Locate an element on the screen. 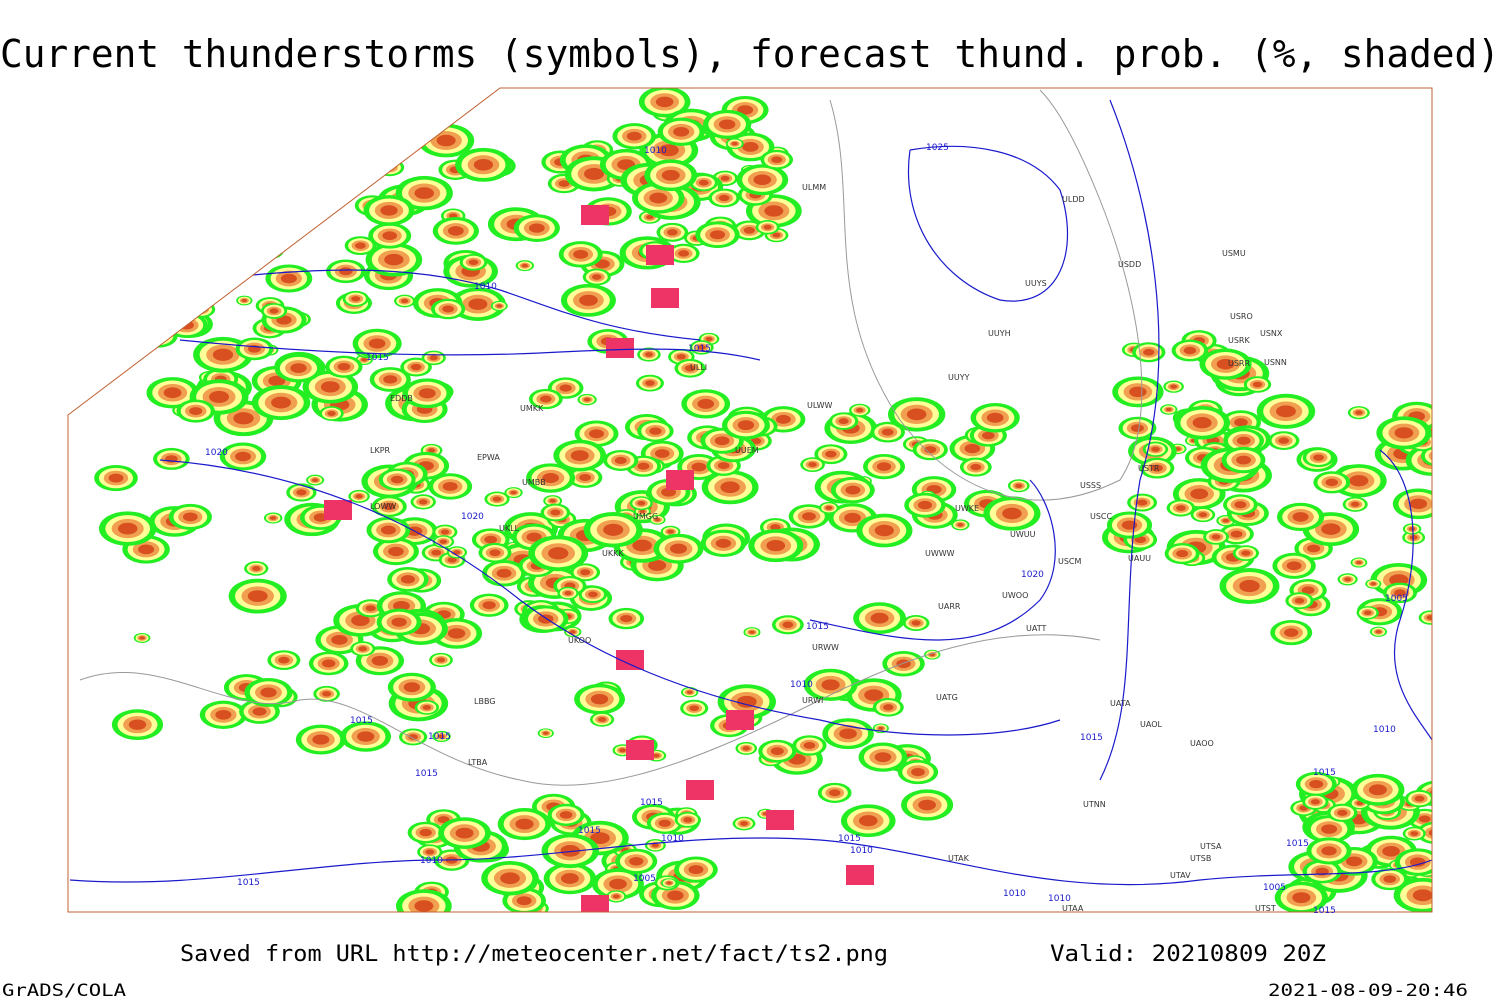  station-label: LOWW is located at coordinates (383, 506).